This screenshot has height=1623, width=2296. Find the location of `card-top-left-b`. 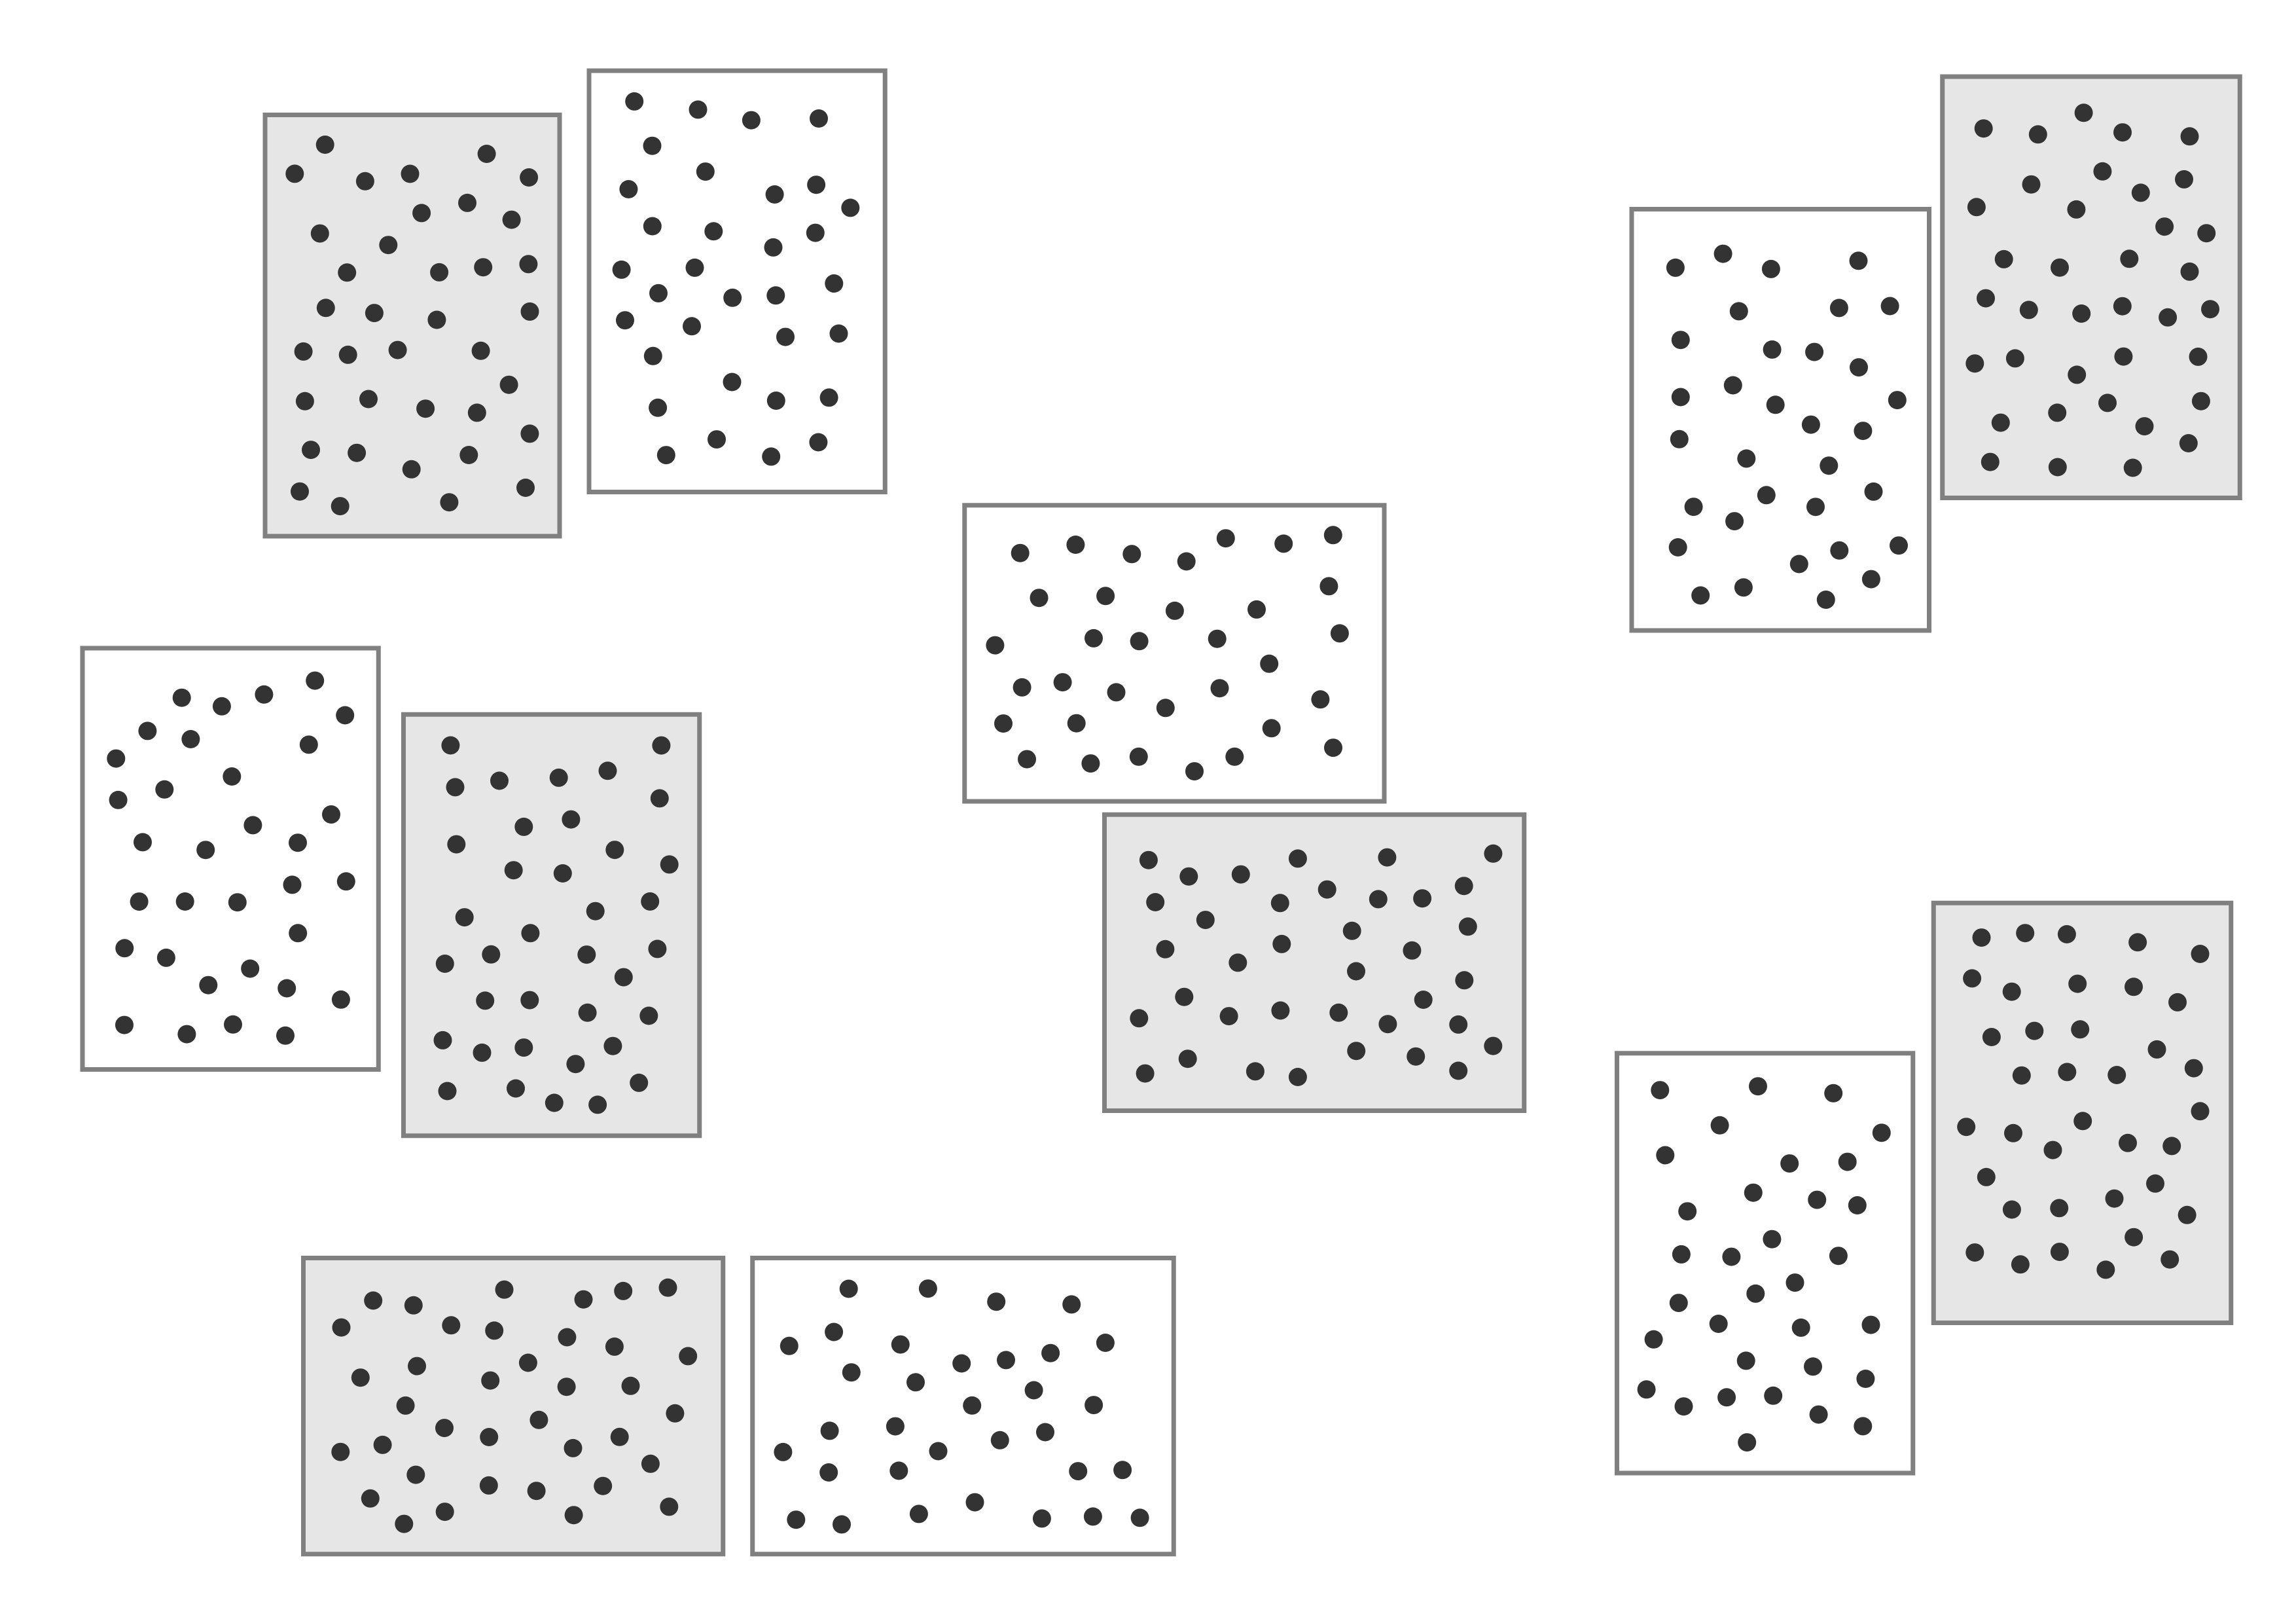

card-top-left-b is located at coordinates (737, 281).